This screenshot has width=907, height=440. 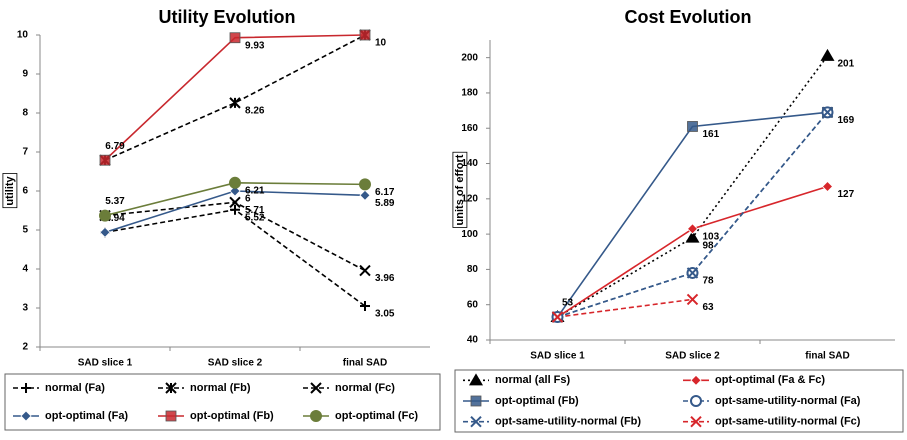 What do you see at coordinates (25, 230) in the screenshot?
I see `y-tick-label: 5` at bounding box center [25, 230].